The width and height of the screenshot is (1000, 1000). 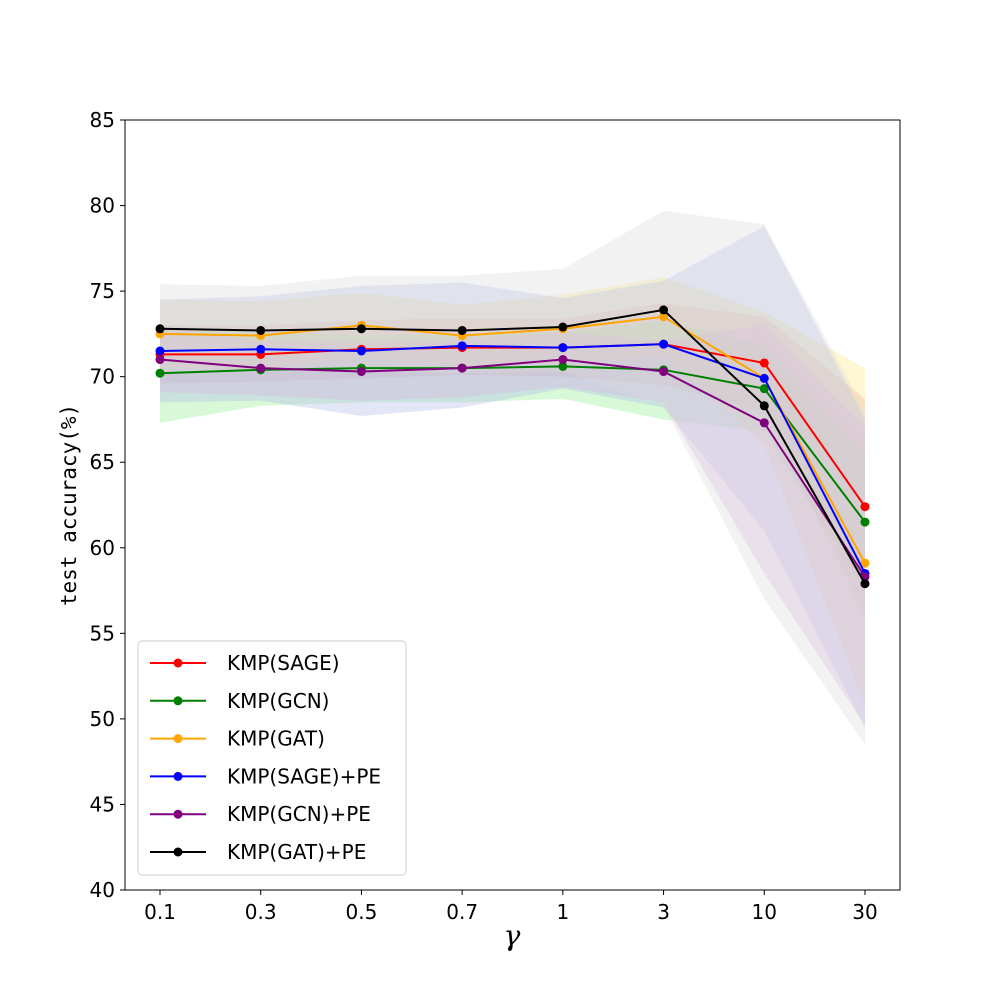 I want to click on legend-label-0: KMP(SAGE), so click(x=283, y=663).